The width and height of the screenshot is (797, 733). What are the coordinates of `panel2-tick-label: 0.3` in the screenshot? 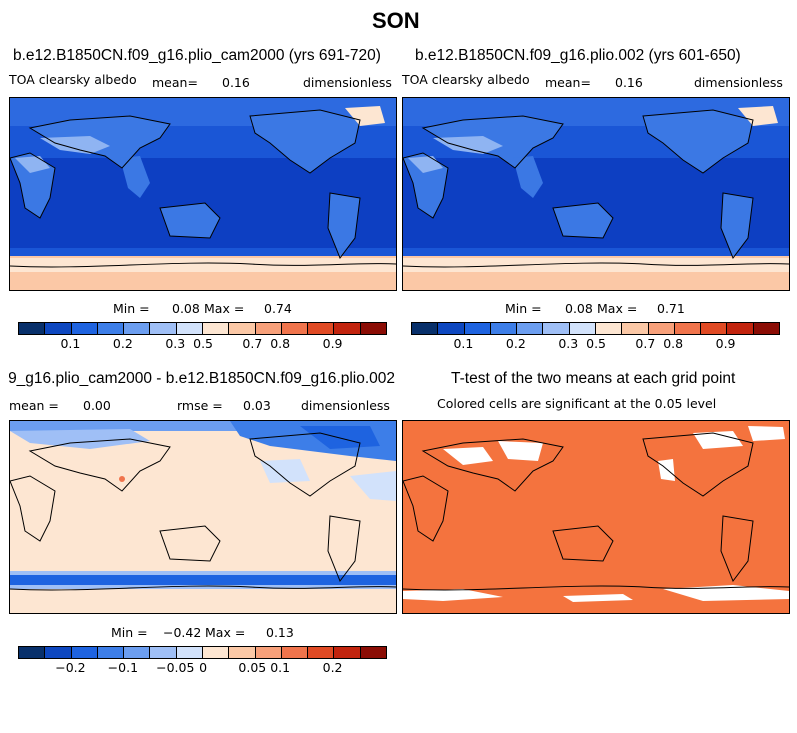 It's located at (568, 343).